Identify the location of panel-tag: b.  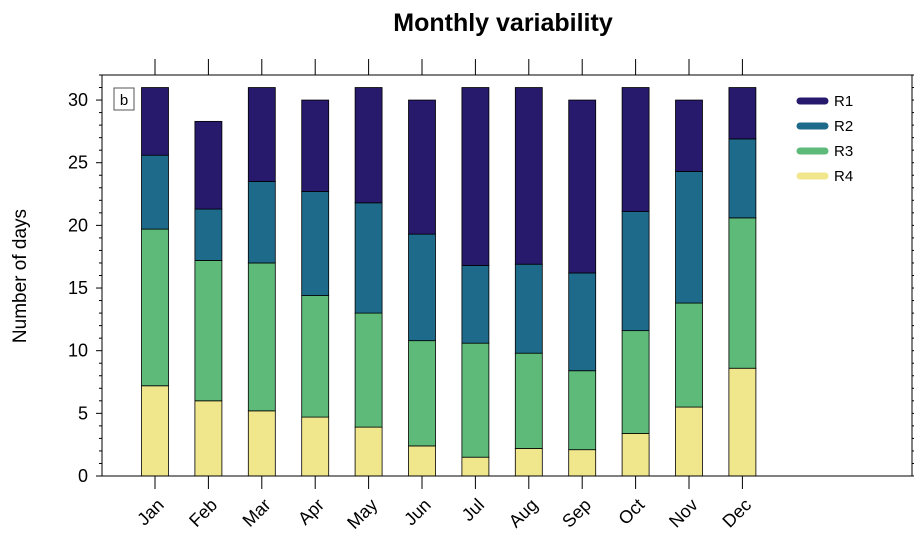
(124, 99).